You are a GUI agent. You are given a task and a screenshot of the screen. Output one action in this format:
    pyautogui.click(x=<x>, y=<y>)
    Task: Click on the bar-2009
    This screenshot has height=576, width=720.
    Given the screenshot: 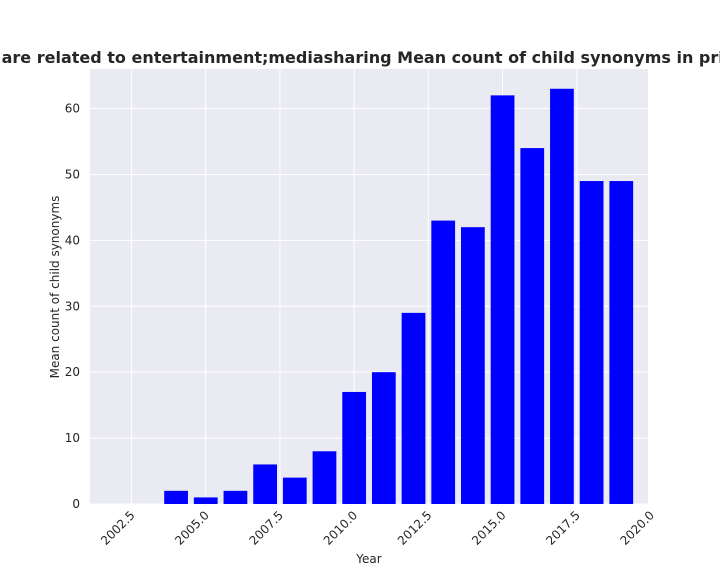 What is the action you would take?
    pyautogui.click(x=324, y=477)
    